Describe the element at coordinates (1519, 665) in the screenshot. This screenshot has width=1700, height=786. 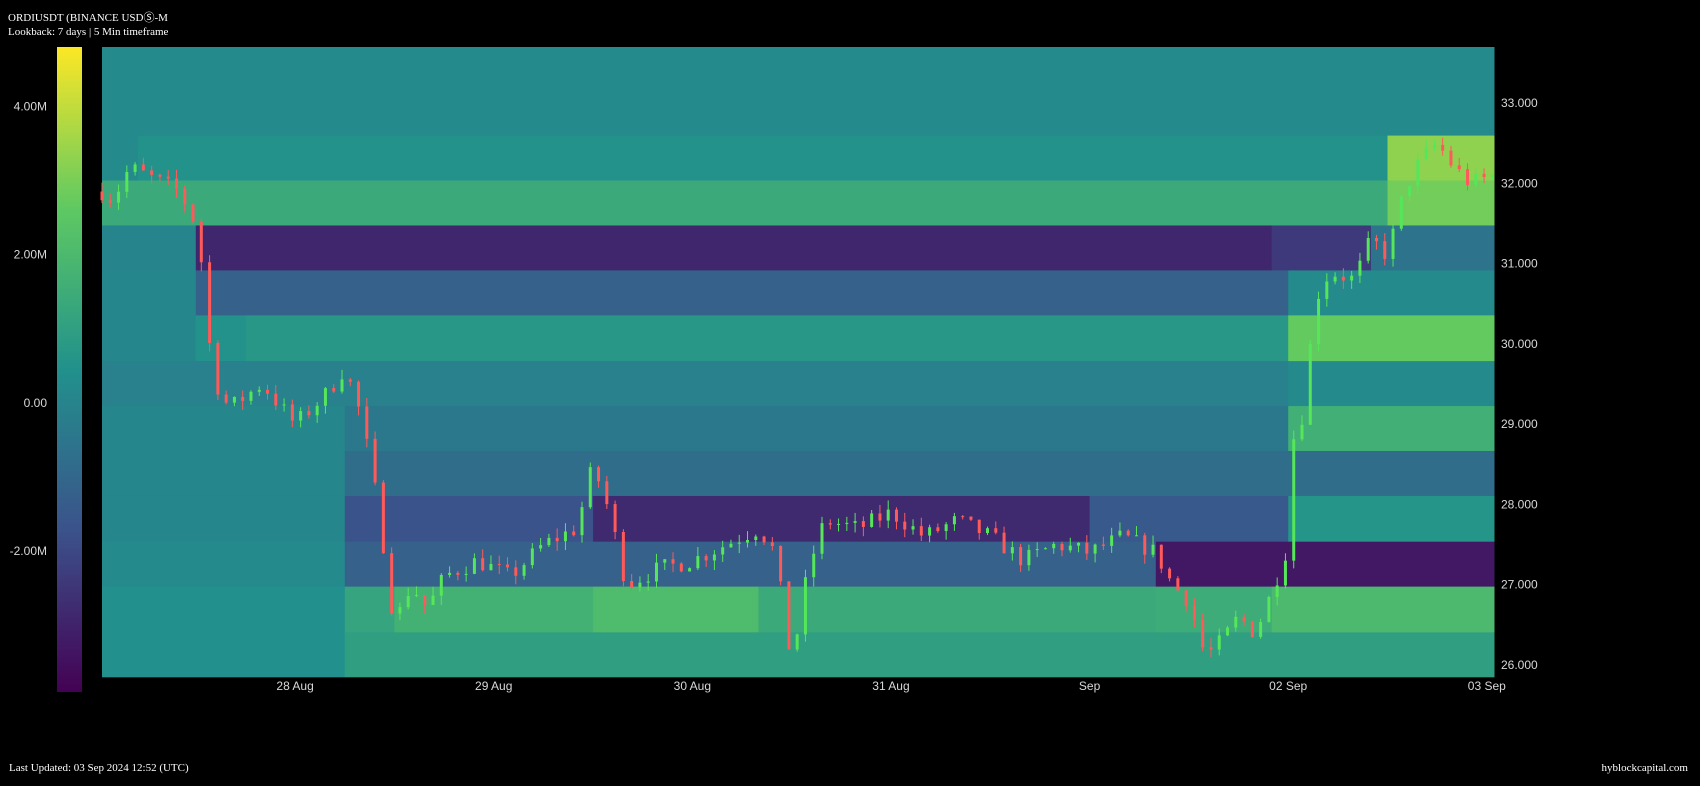
I see `y-tick-label: 26.000` at that location.